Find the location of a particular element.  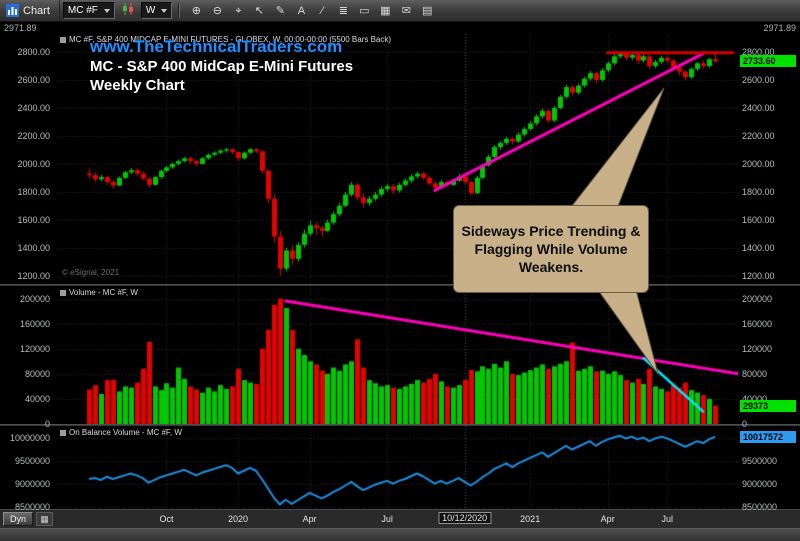

rectangle-tool-icon: ▭ is located at coordinates (364, 11).